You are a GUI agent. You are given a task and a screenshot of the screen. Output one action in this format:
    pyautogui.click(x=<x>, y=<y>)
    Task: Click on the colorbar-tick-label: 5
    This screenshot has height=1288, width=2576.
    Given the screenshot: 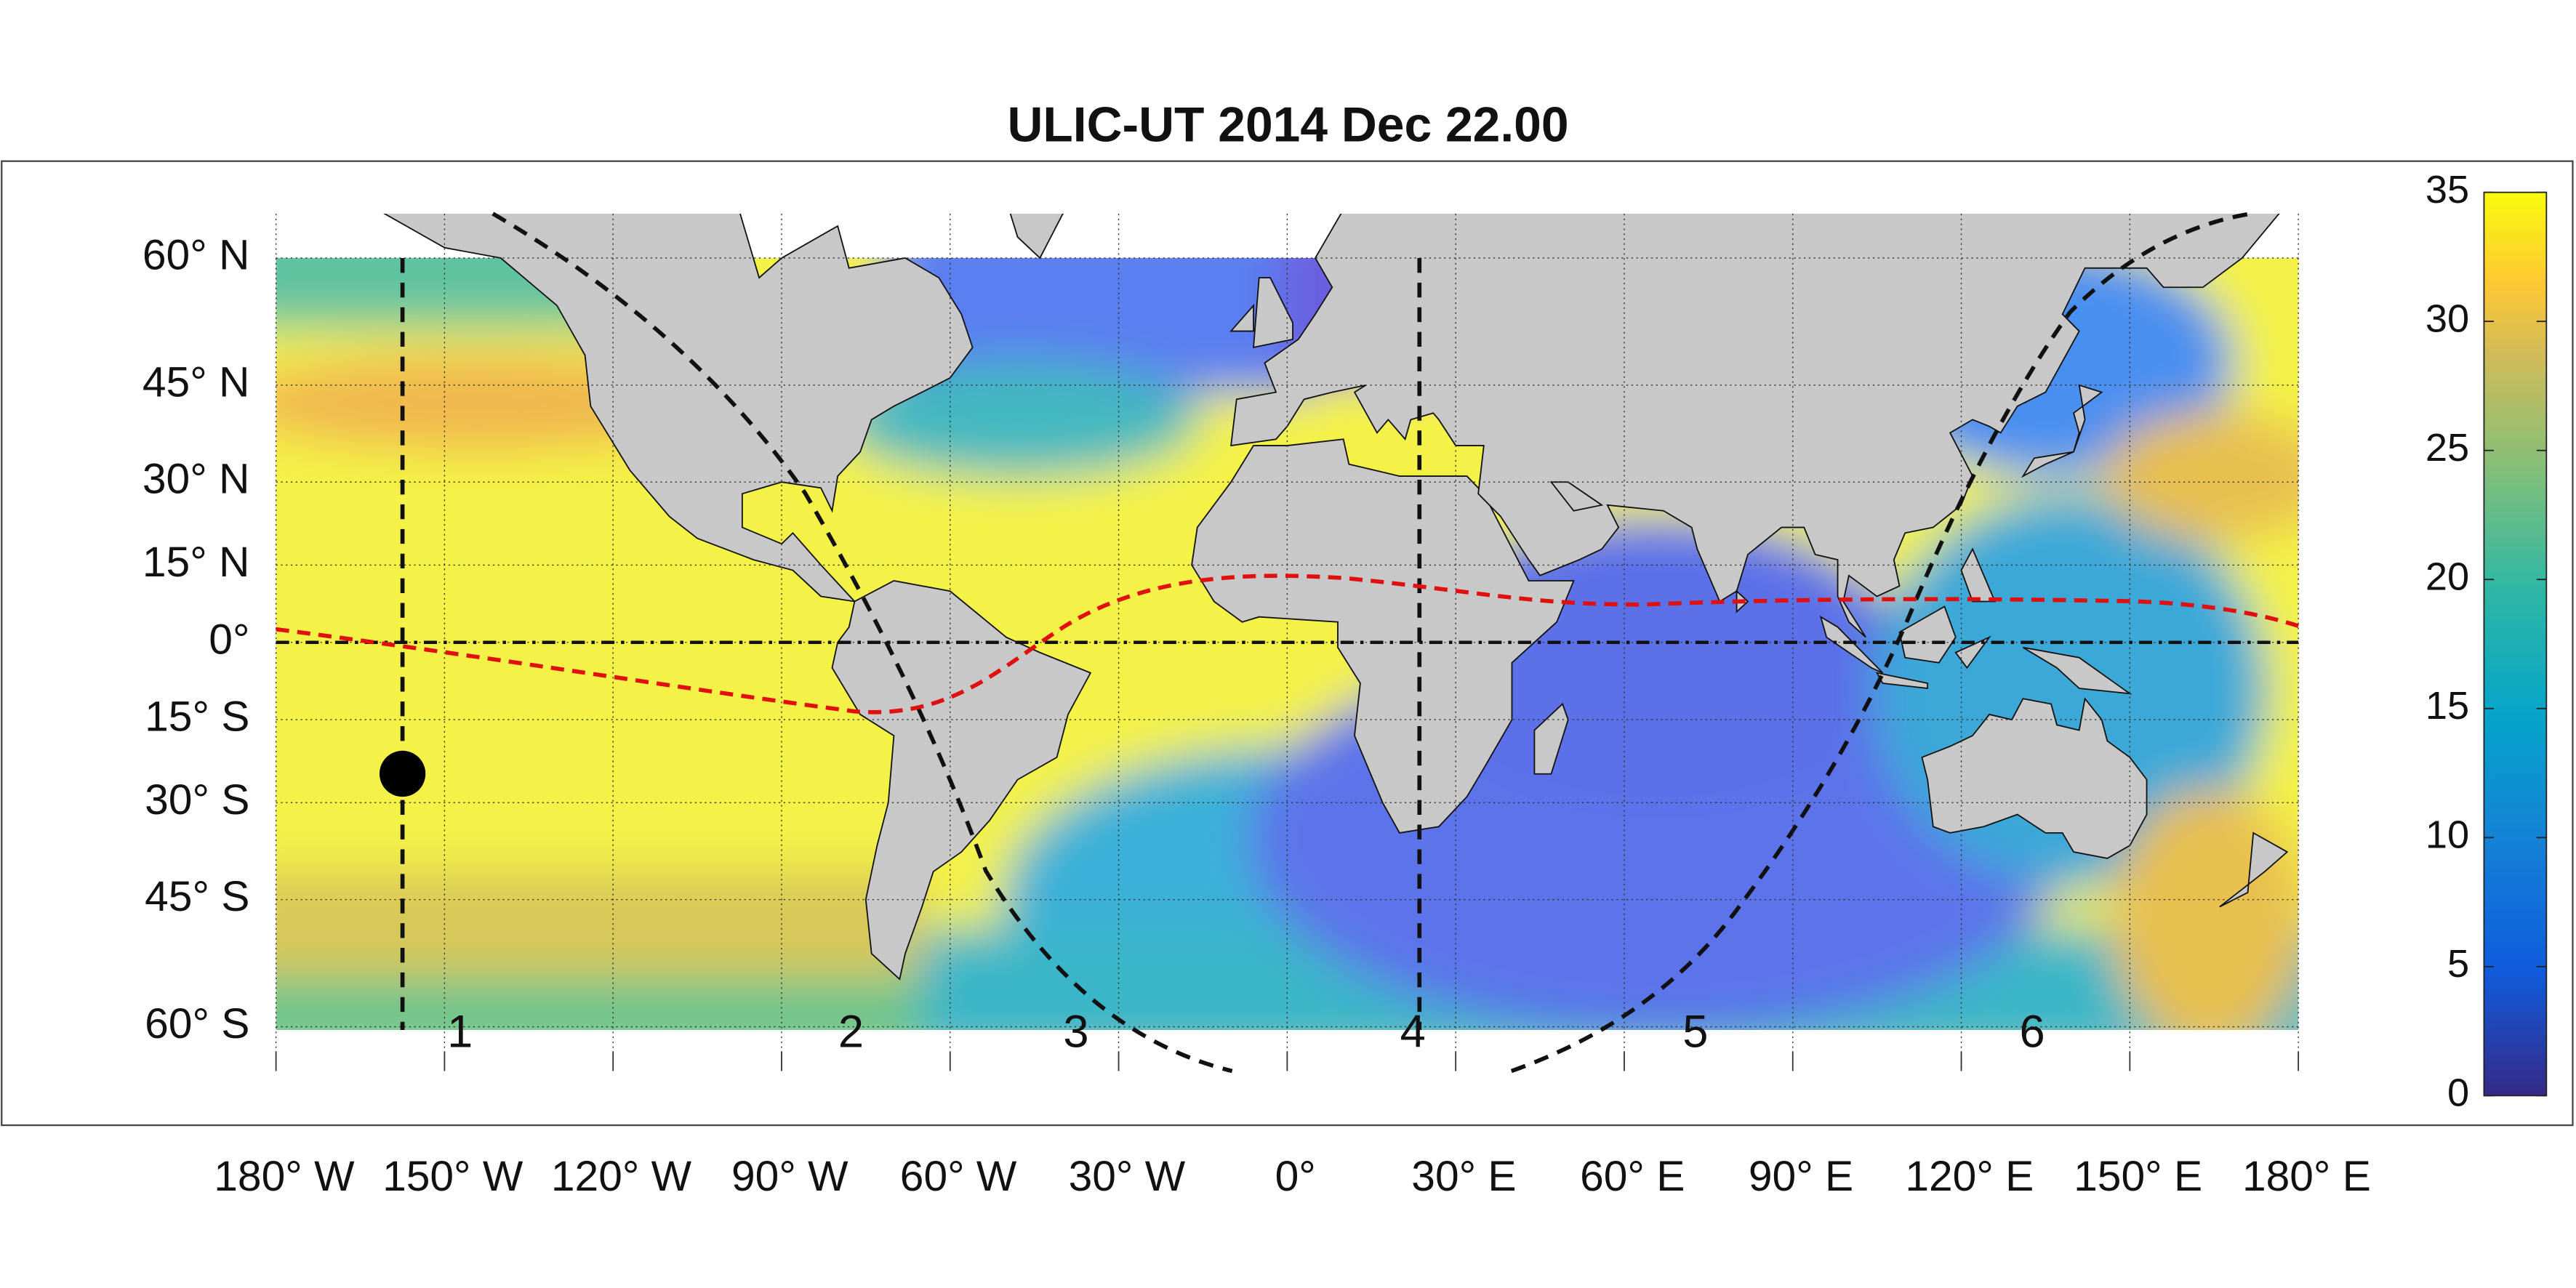 What is the action you would take?
    pyautogui.click(x=2458, y=964)
    